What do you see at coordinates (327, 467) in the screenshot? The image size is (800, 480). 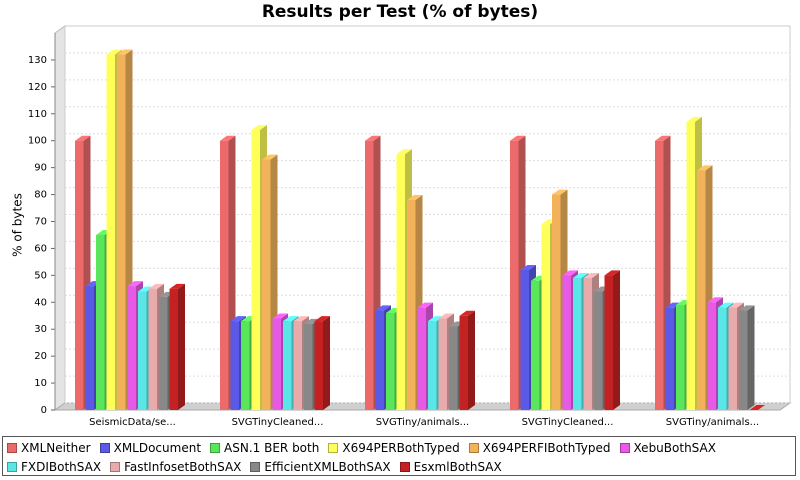 I see `legend-label: EfficientXMLBothSAX` at bounding box center [327, 467].